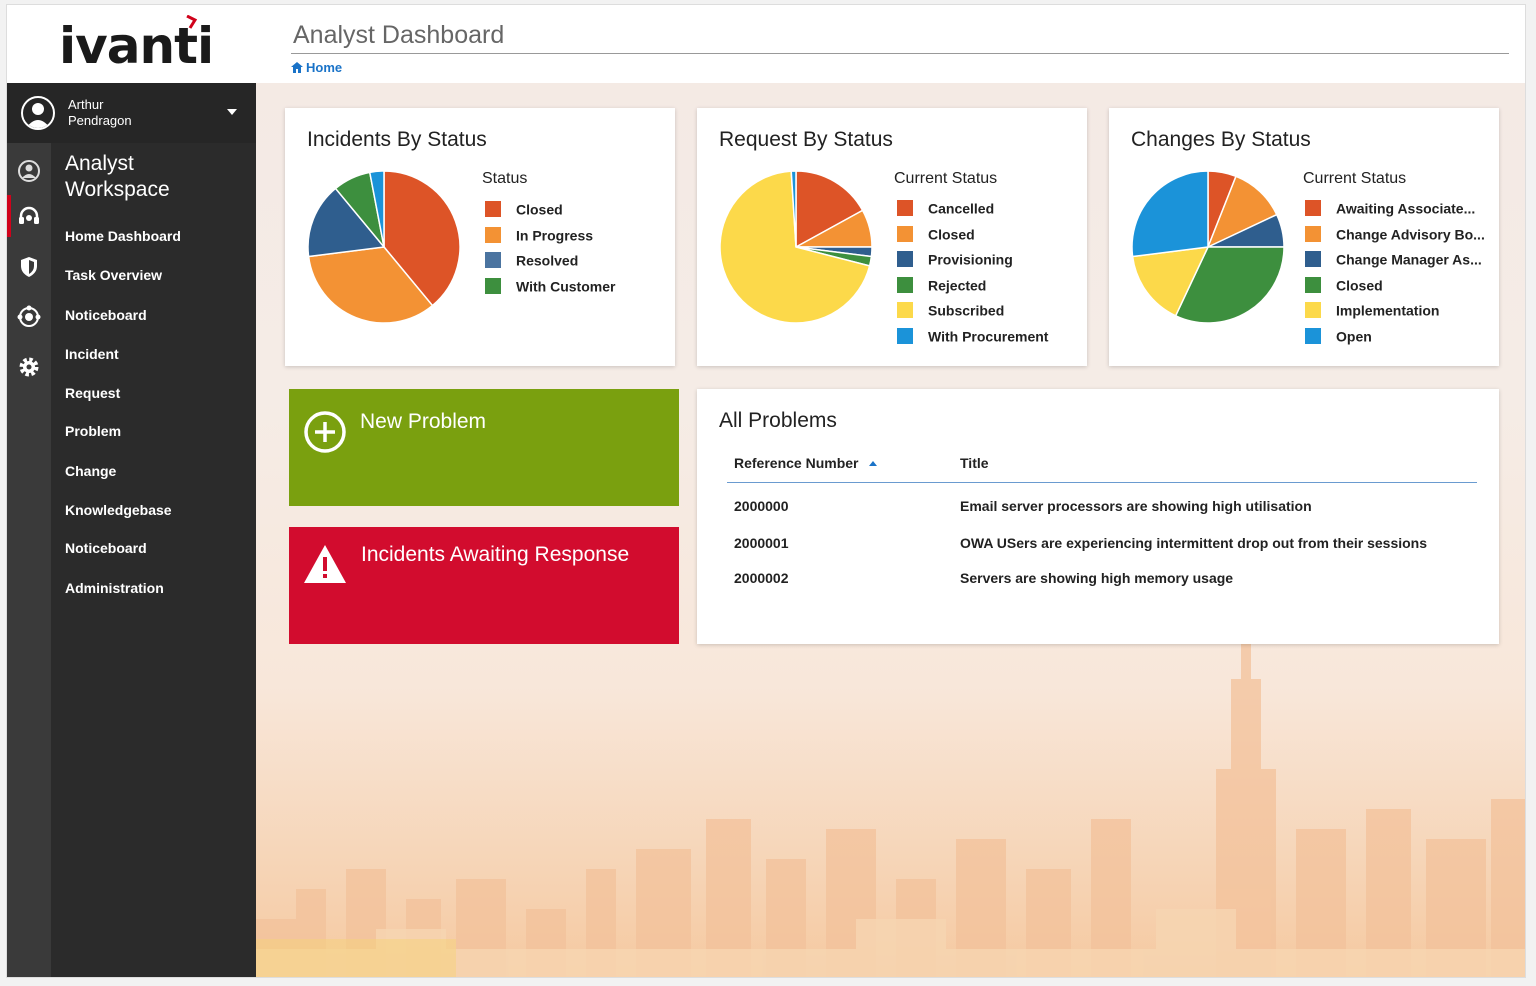  What do you see at coordinates (93, 393) in the screenshot?
I see `sidebar-item-request: Request` at bounding box center [93, 393].